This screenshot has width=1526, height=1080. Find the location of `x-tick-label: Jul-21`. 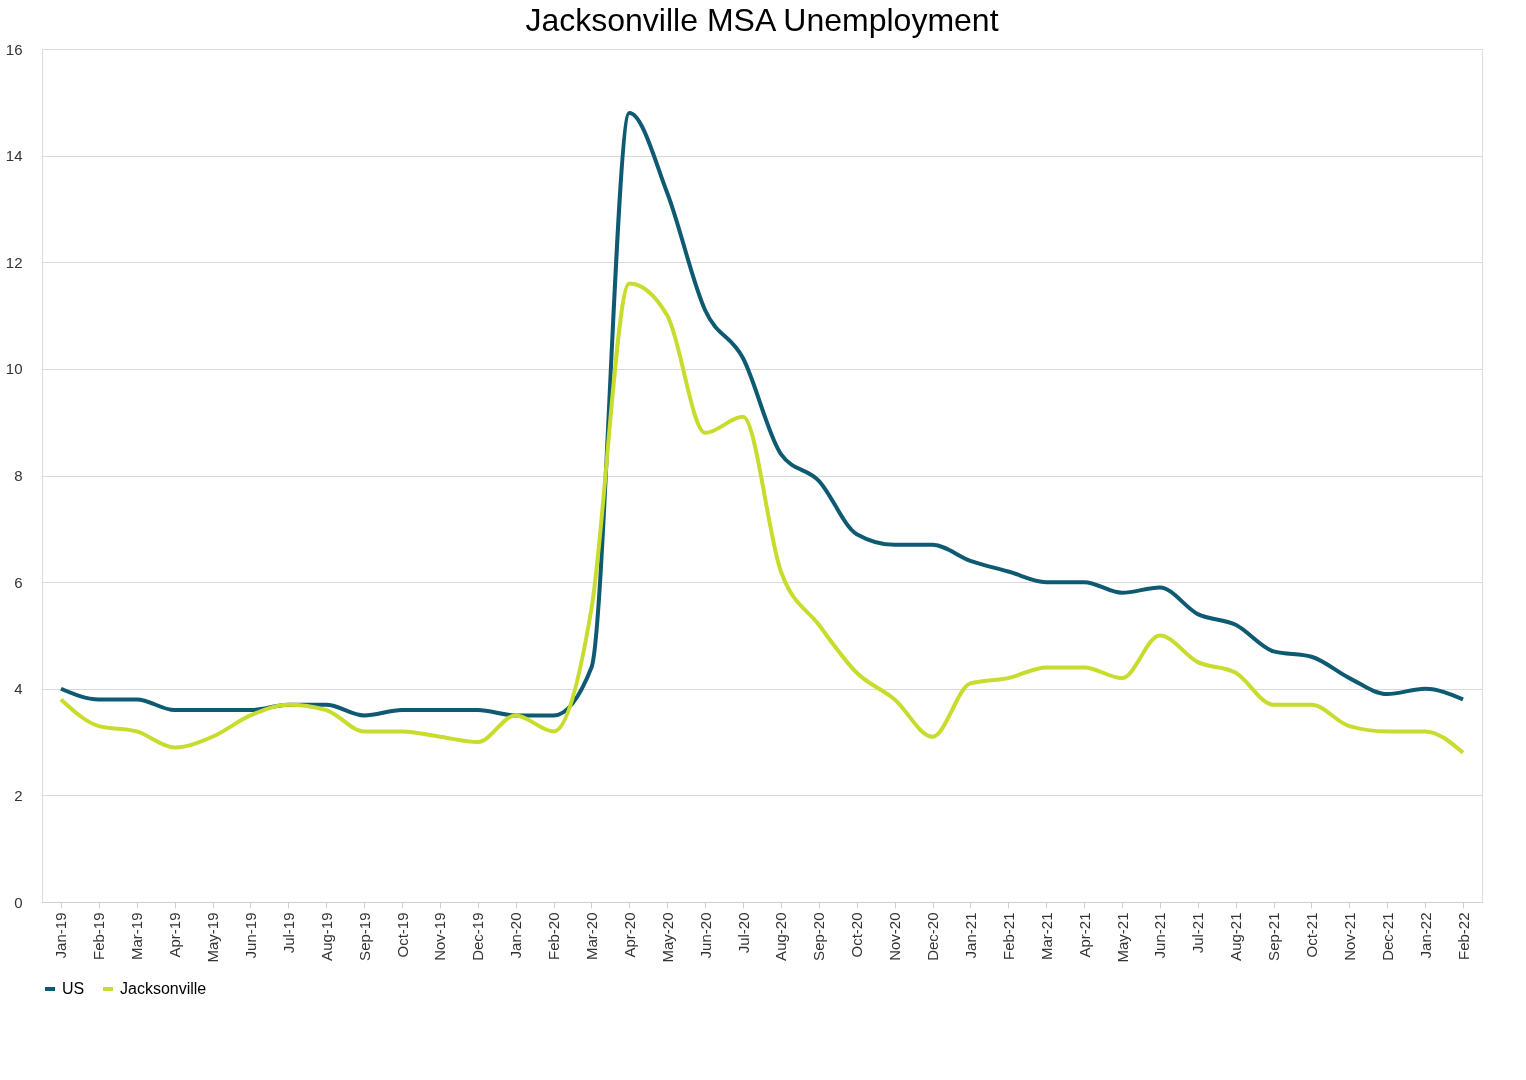

x-tick-label: Jul-21 is located at coordinates (1198, 933).